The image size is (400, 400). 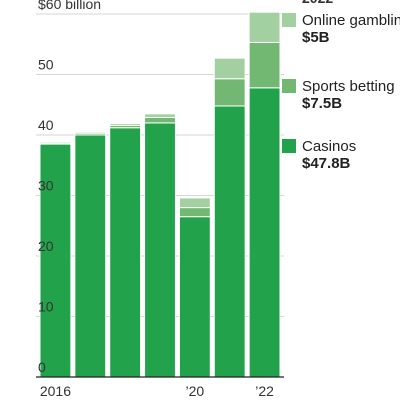 What do you see at coordinates (264, 27) in the screenshot?
I see `bar-online-gambling-2022` at bounding box center [264, 27].